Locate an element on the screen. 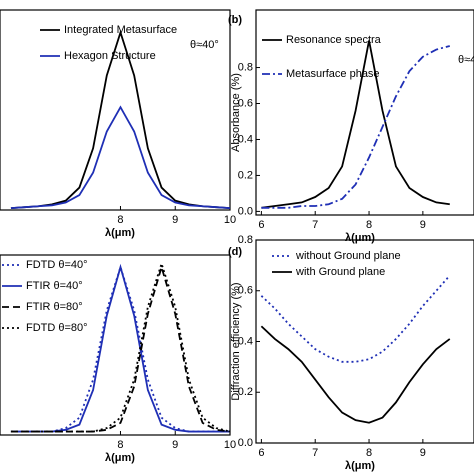 The height and width of the screenshot is (474, 474). legend-label: Metasurface phase is located at coordinates (333, 74).